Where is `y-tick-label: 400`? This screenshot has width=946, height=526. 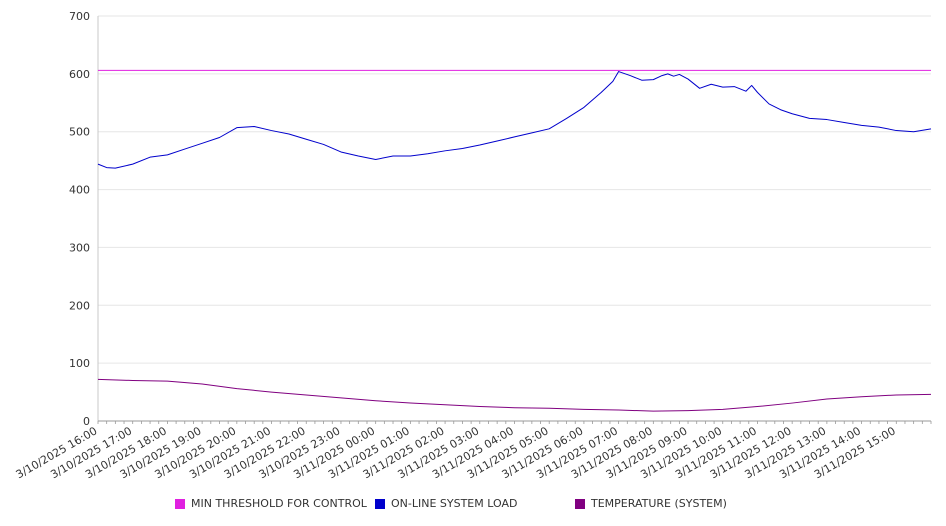
y-tick-label: 400 is located at coordinates (79, 190).